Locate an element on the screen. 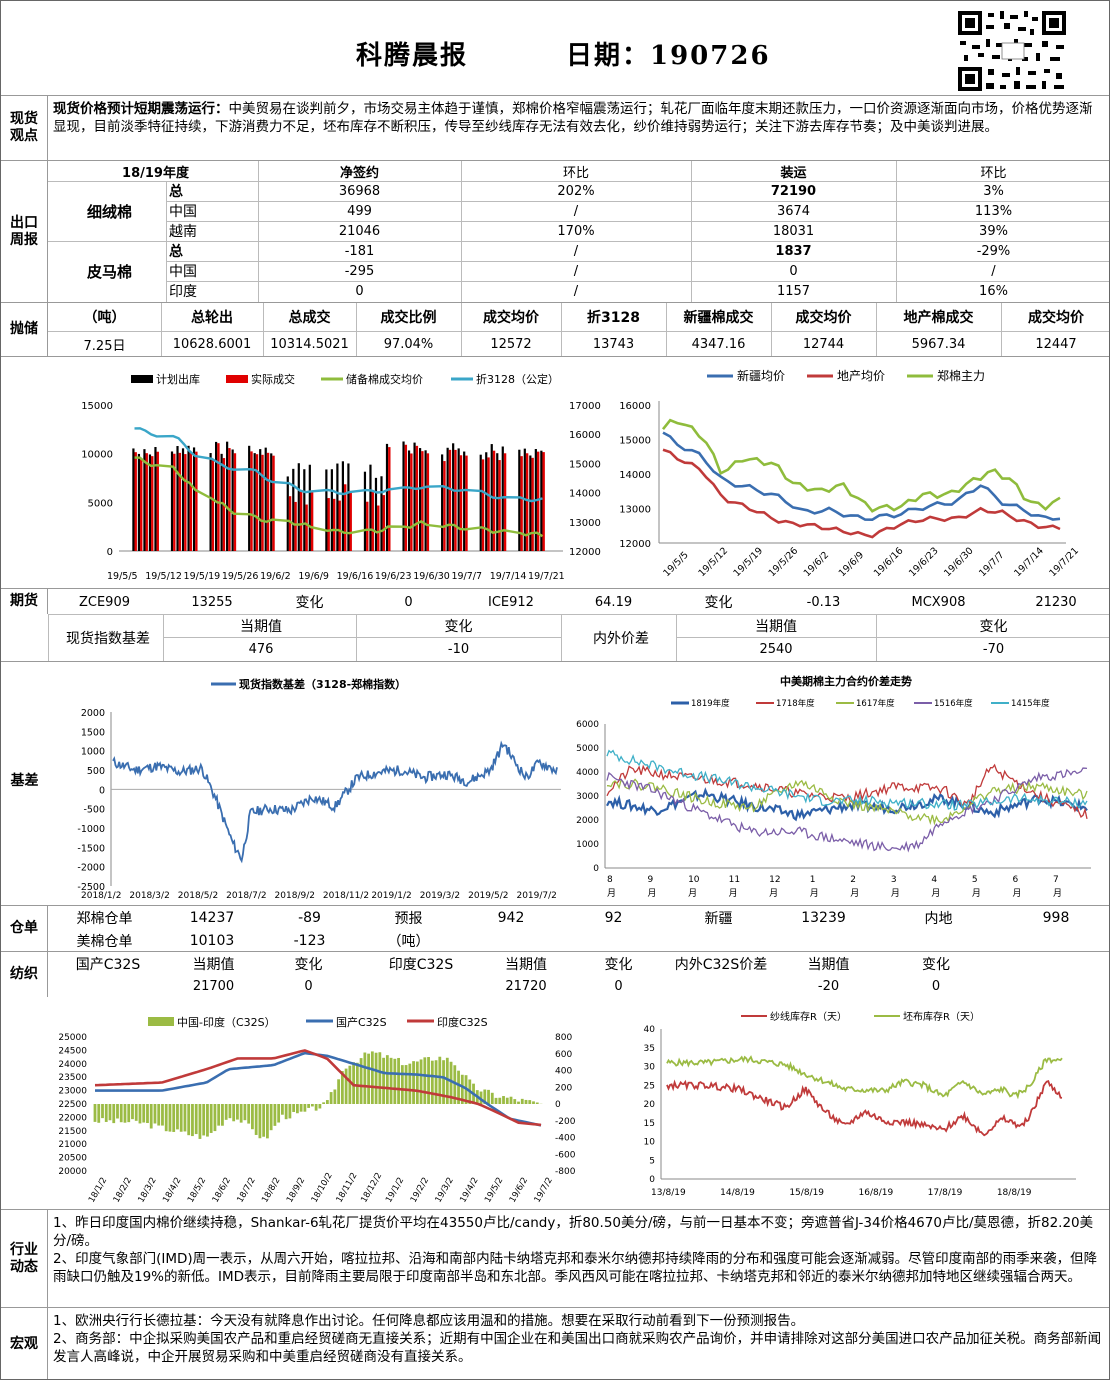 The image size is (1110, 1380). basis-table-header: 变化 is located at coordinates (993, 626).